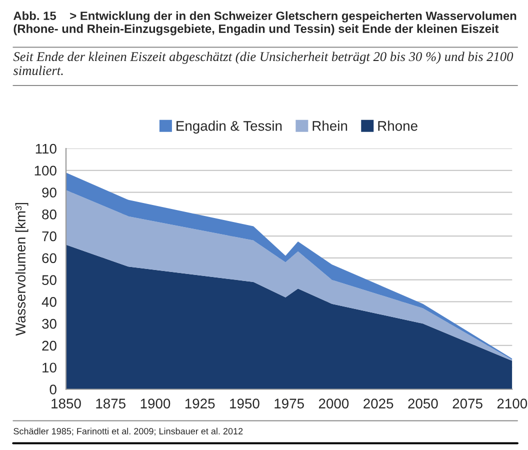 This screenshot has width=528, height=450. Describe the element at coordinates (66, 403) in the screenshot. I see `x-tick-label: 1850` at that location.